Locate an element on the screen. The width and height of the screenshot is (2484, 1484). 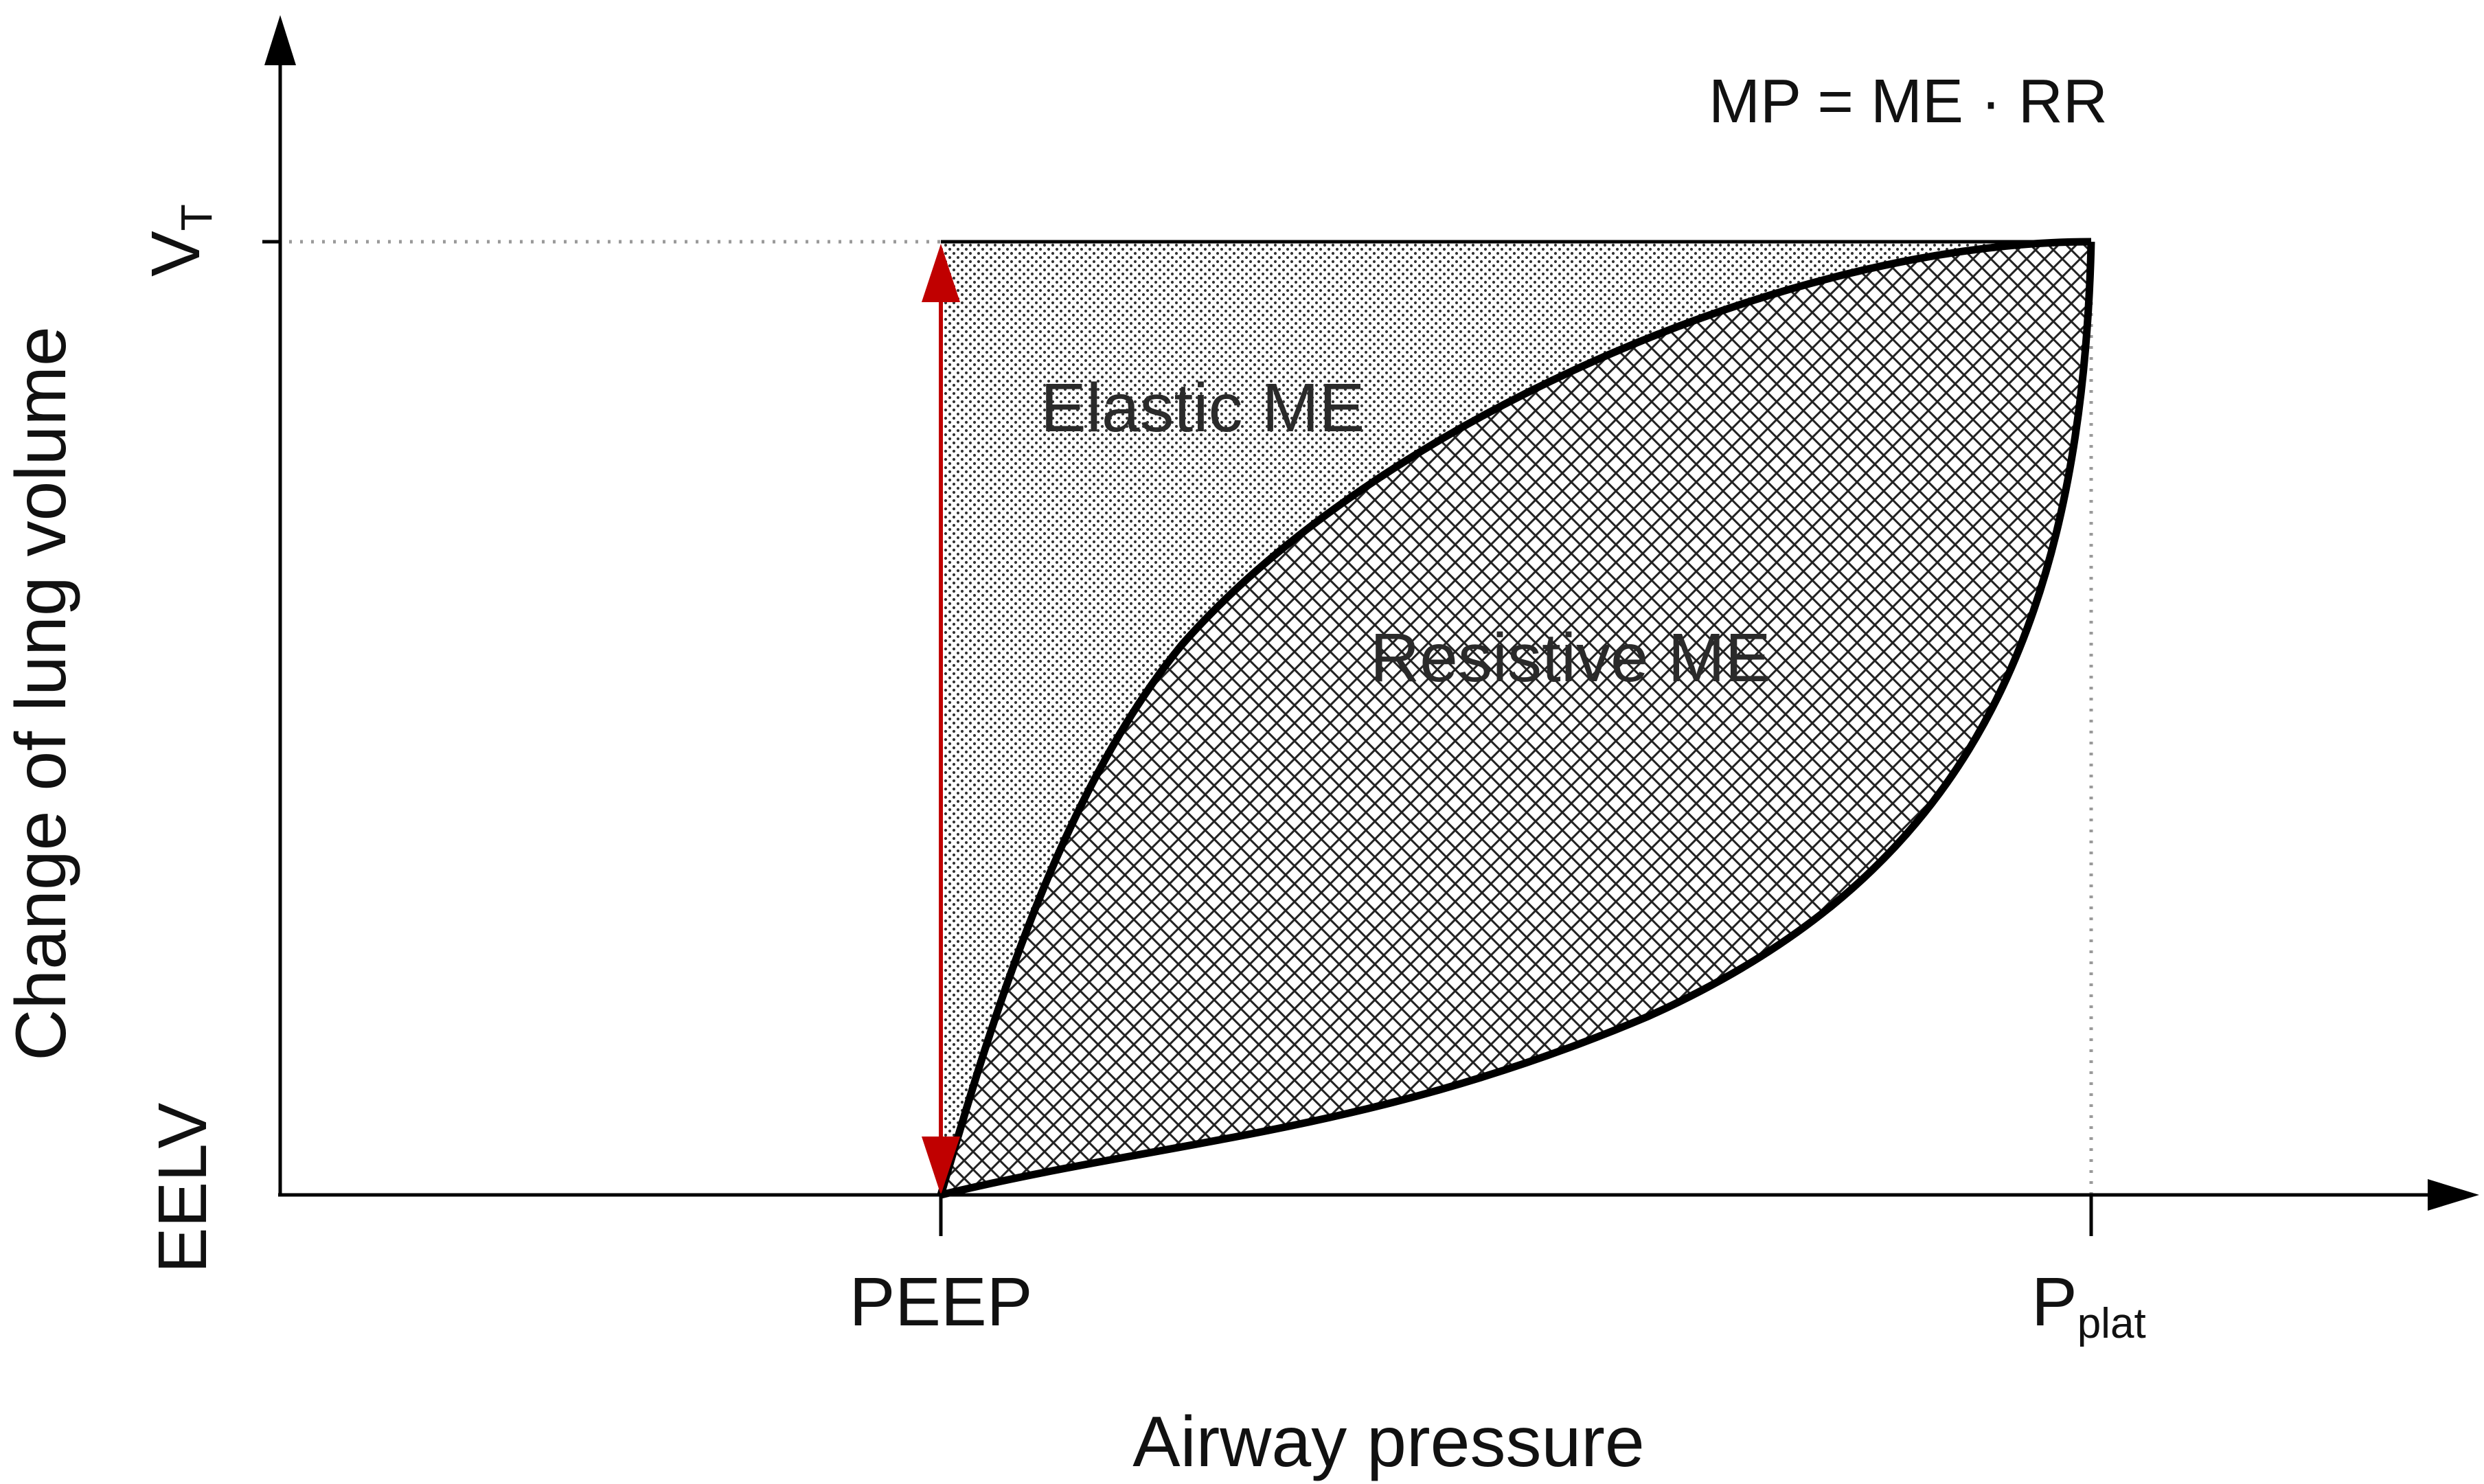
tidal-volume-arrow-head-bottom is located at coordinates (941, 1166).